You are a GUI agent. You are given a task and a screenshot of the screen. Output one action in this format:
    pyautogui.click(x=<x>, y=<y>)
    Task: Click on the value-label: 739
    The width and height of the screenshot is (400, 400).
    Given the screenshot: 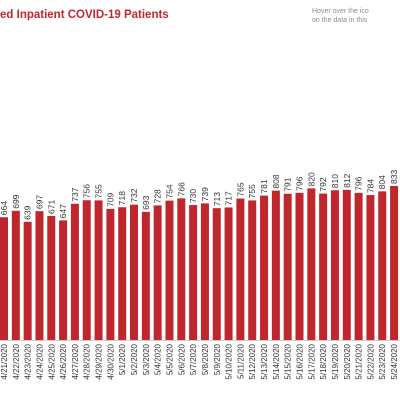 What is the action you would take?
    pyautogui.click(x=205, y=194)
    